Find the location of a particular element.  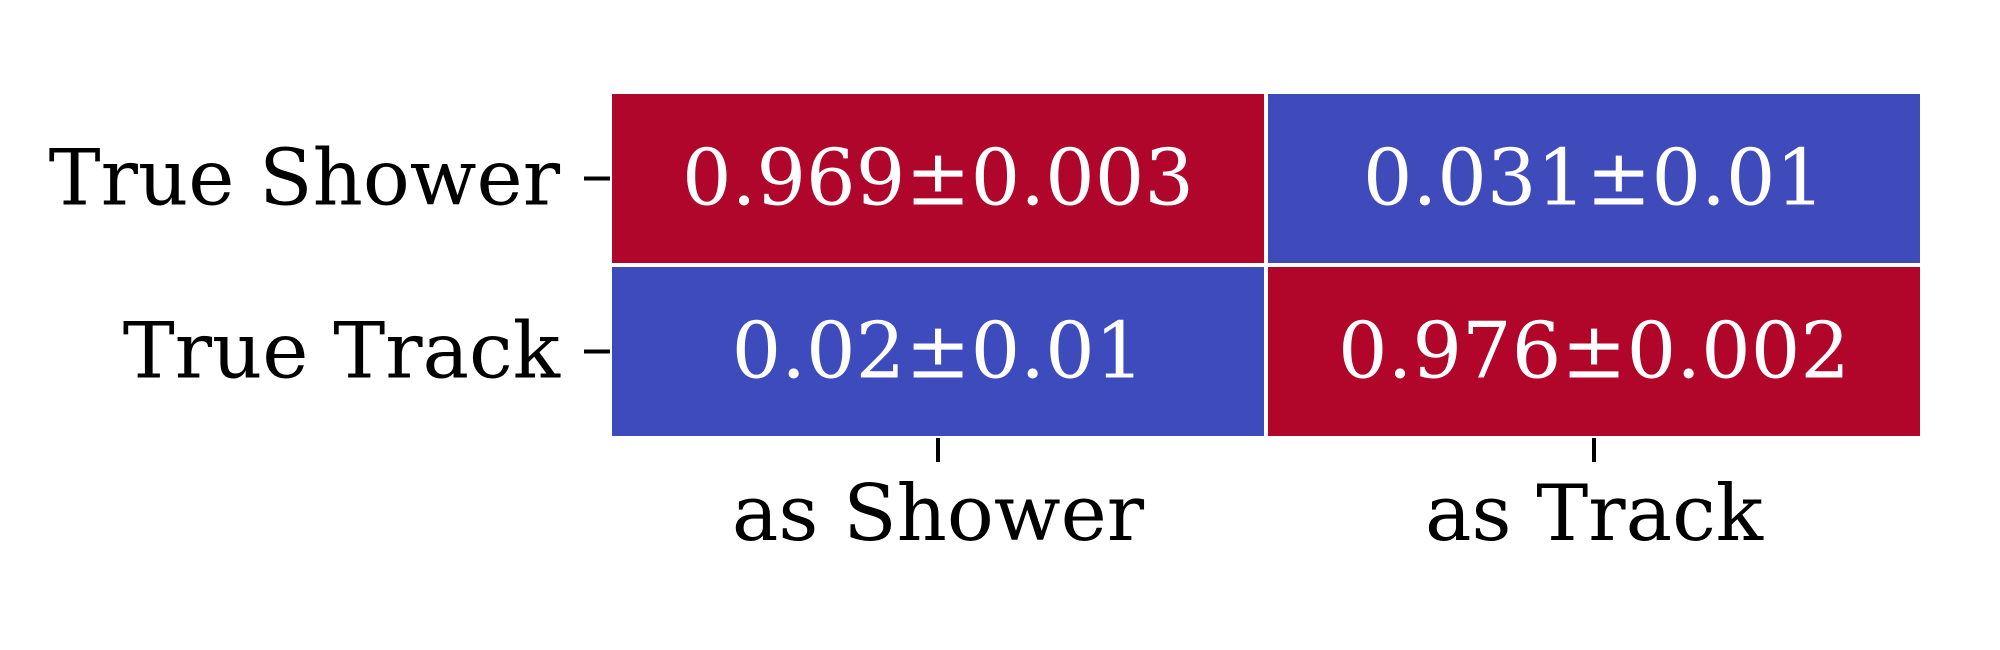

x-tick-label: as Track is located at coordinates (1594, 514).